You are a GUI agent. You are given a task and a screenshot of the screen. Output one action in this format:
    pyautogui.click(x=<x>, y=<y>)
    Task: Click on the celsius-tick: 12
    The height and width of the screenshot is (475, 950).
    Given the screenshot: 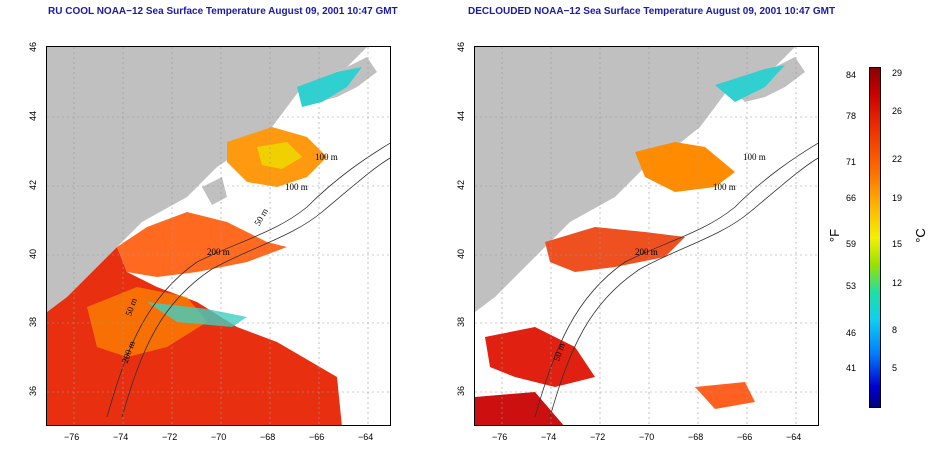 What is the action you would take?
    pyautogui.click(x=897, y=283)
    